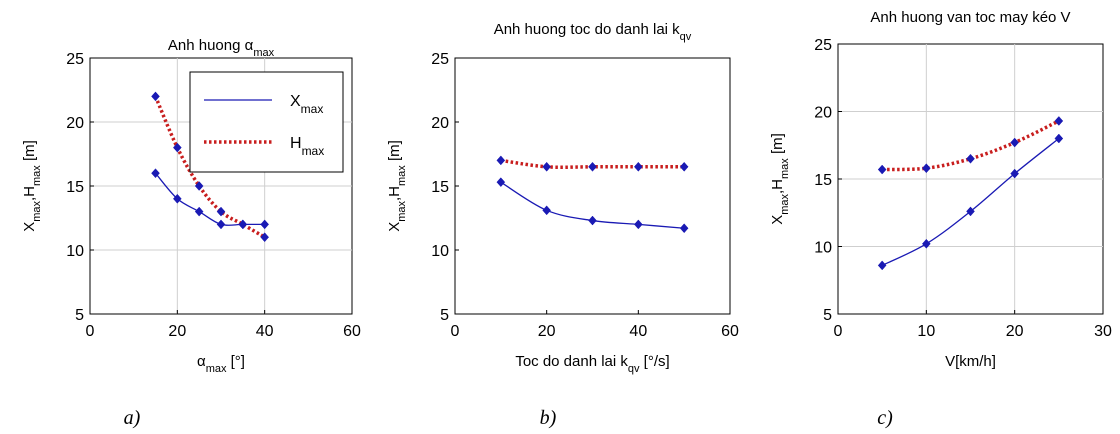 Image resolution: width=1120 pixels, height=434 pixels. I want to click on x-axis-label: αmax [°], so click(221, 364).